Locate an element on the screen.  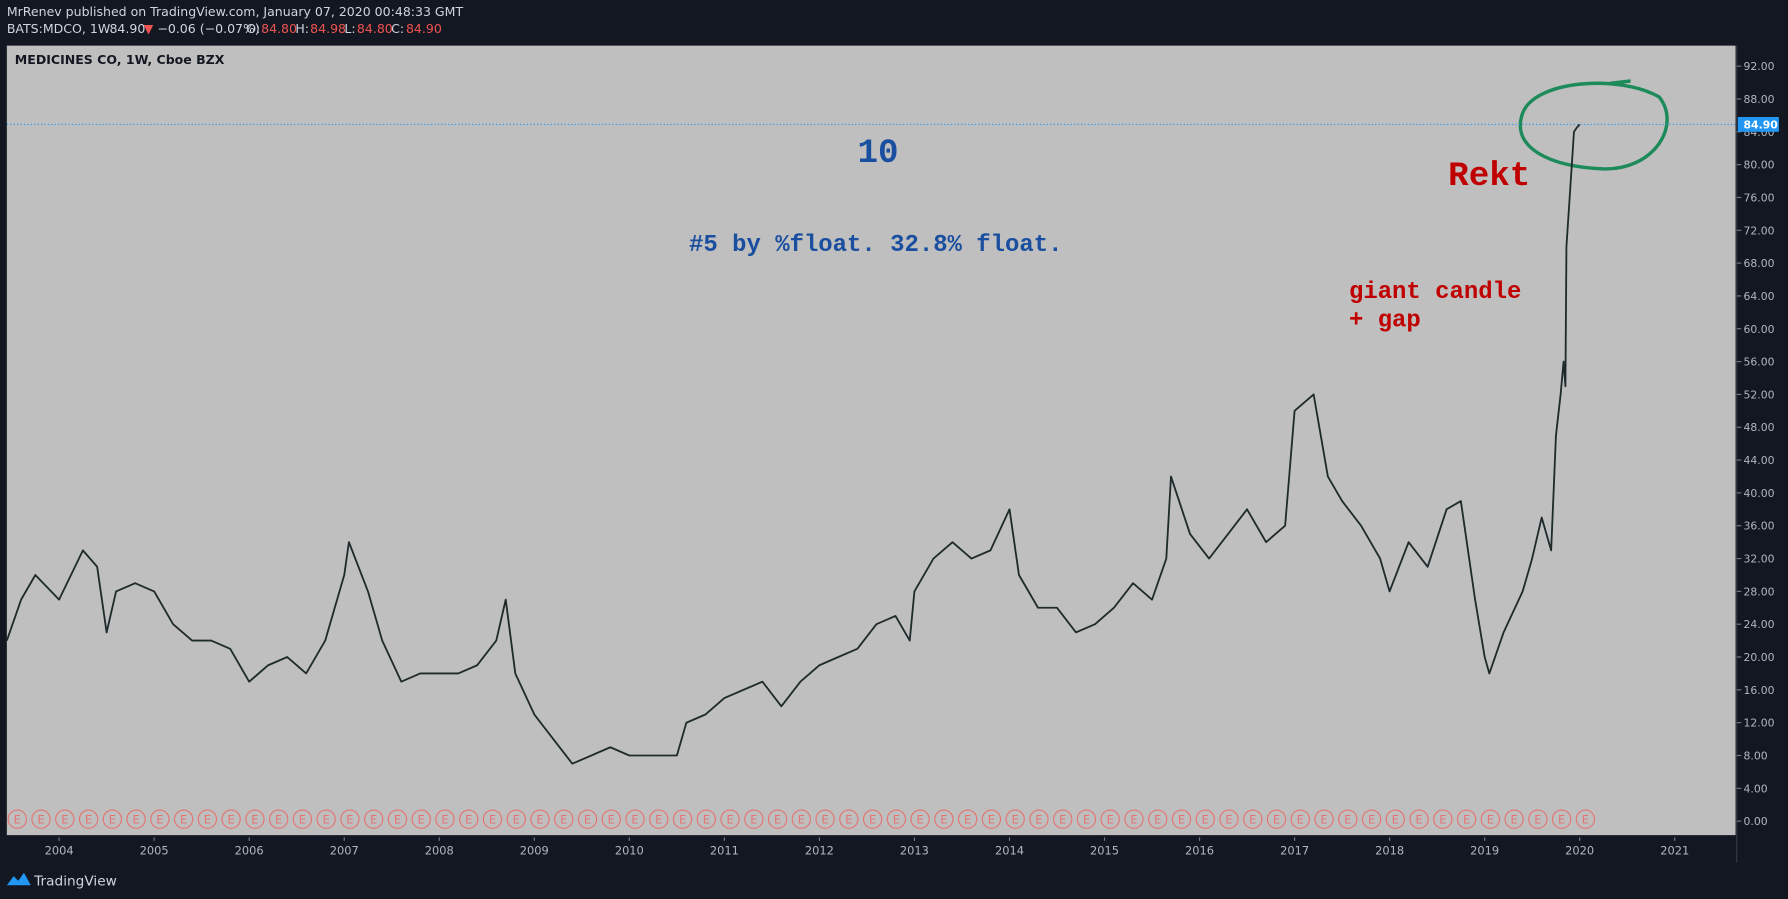
y-tick-label: 76.00 is located at coordinates (1759, 197).